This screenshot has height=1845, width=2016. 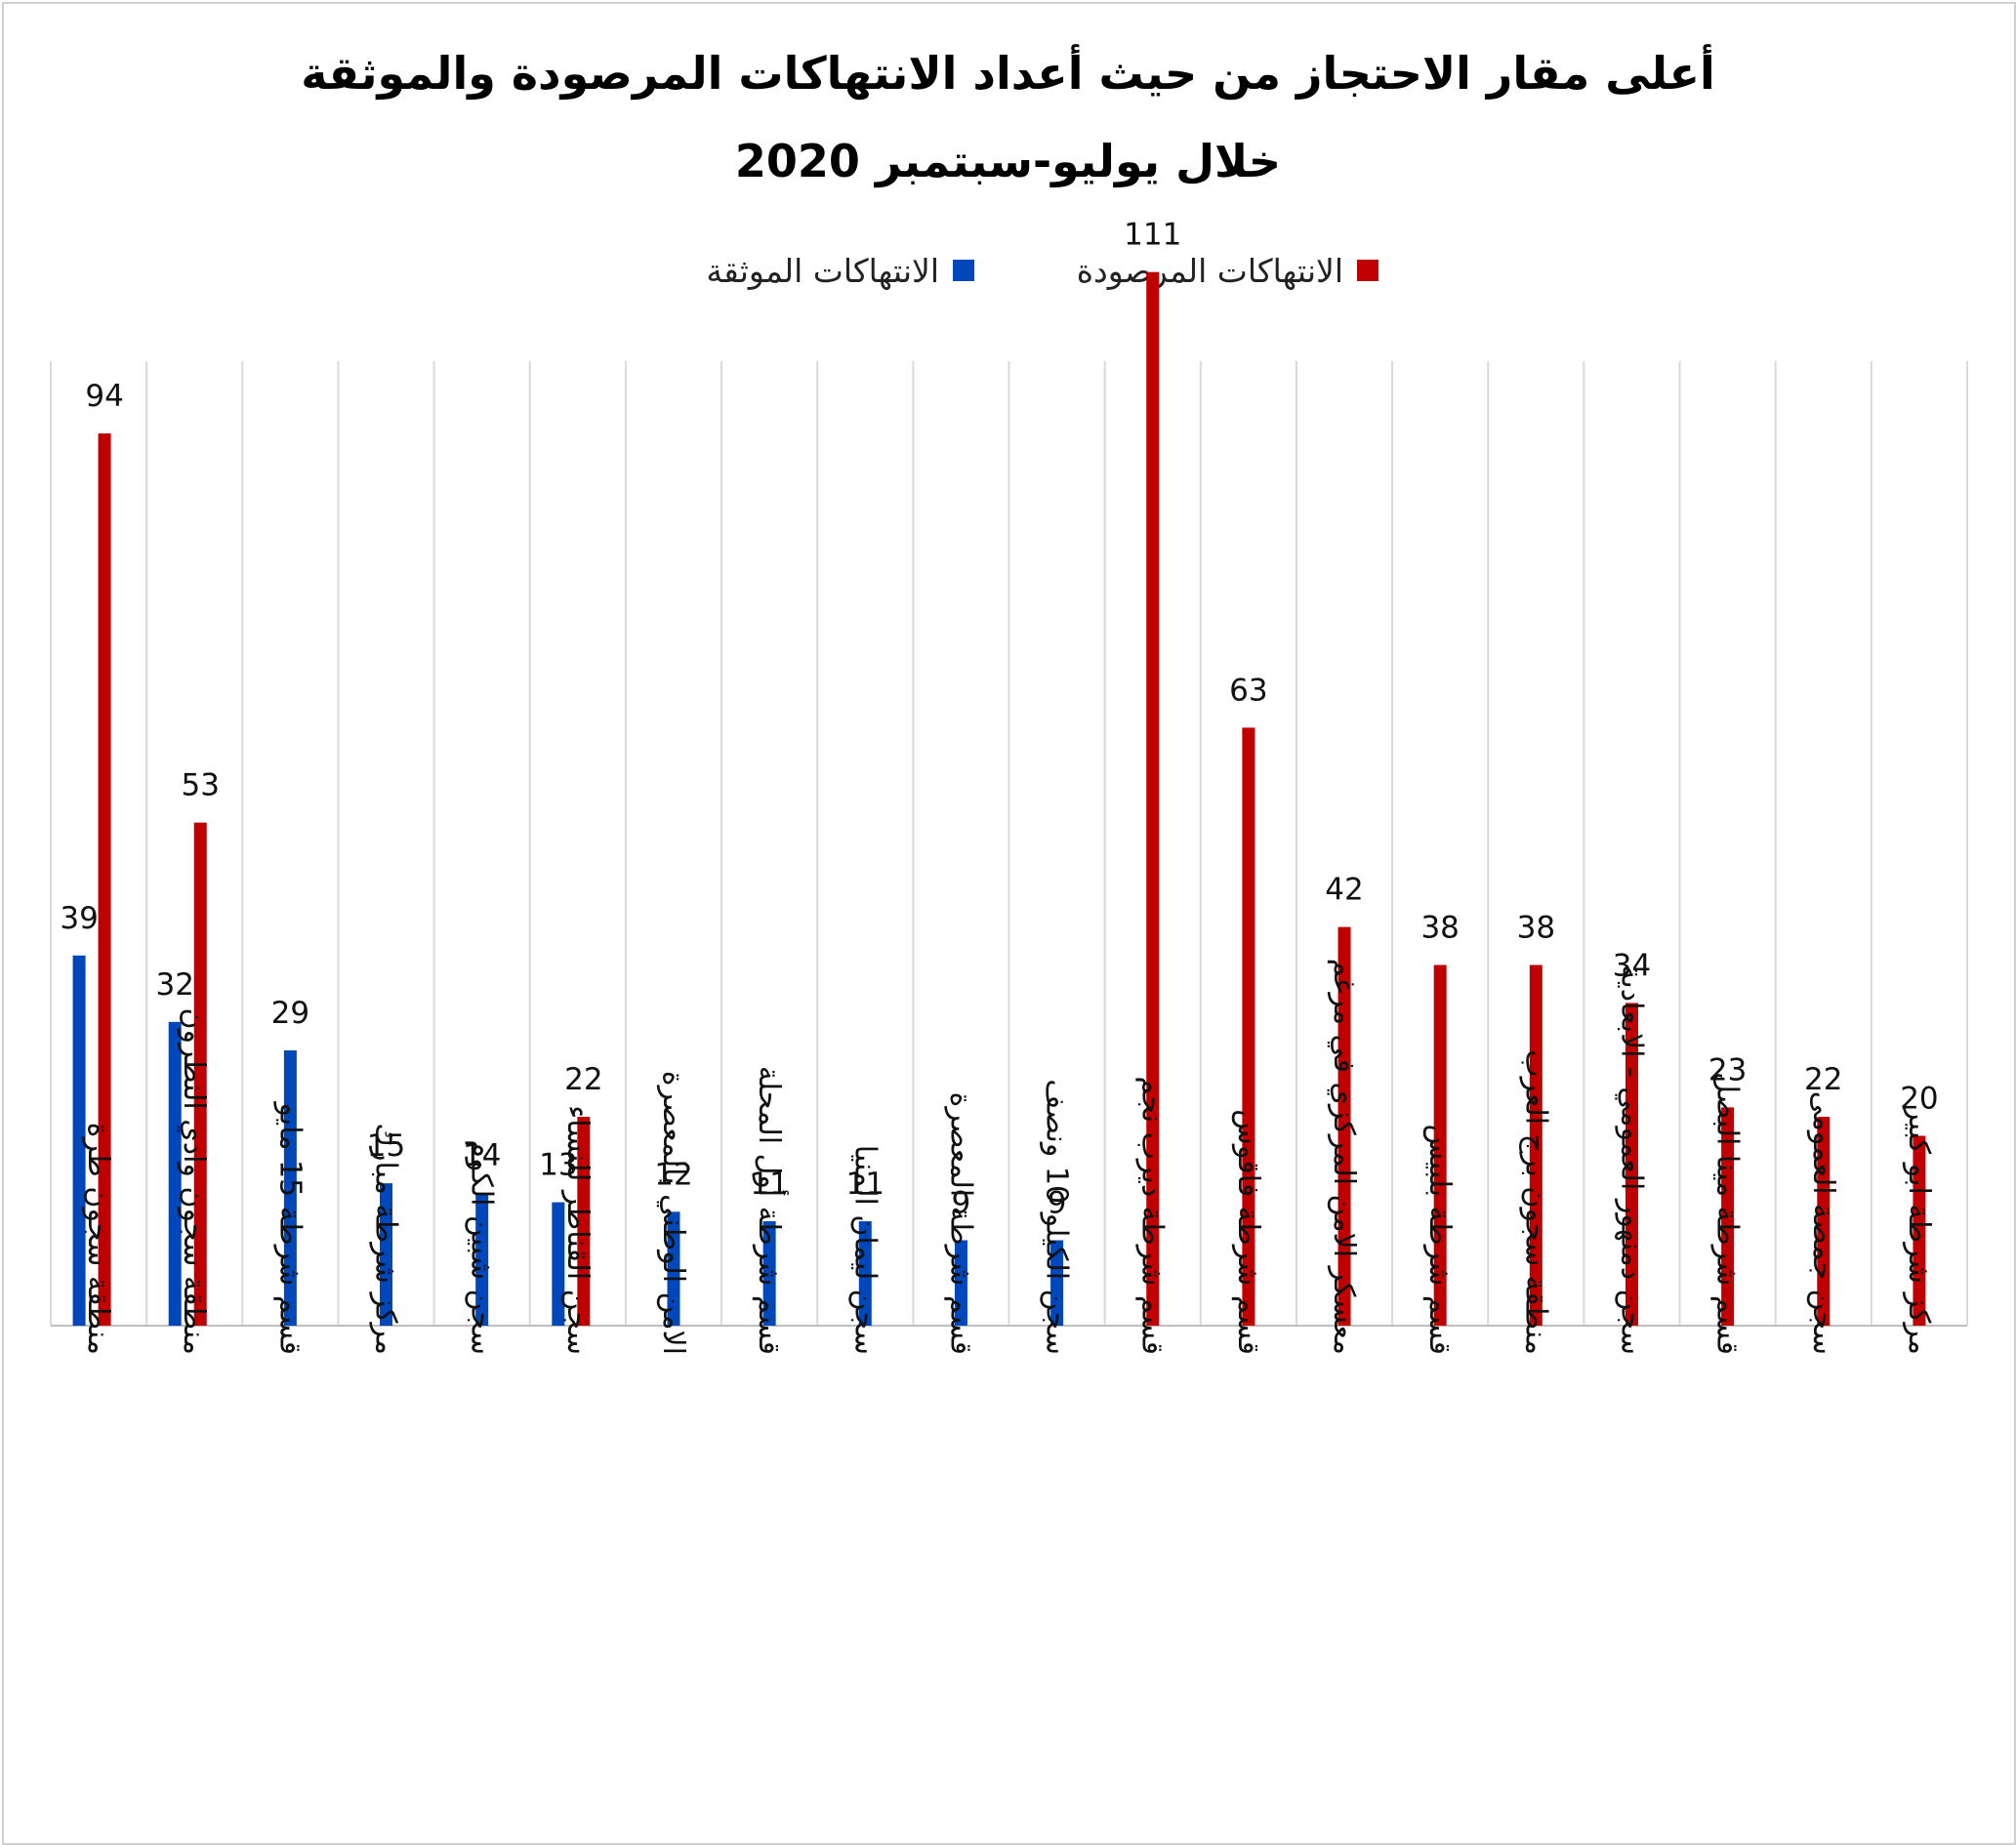 I want to click on data-label-documented: 14, so click(x=482, y=1155).